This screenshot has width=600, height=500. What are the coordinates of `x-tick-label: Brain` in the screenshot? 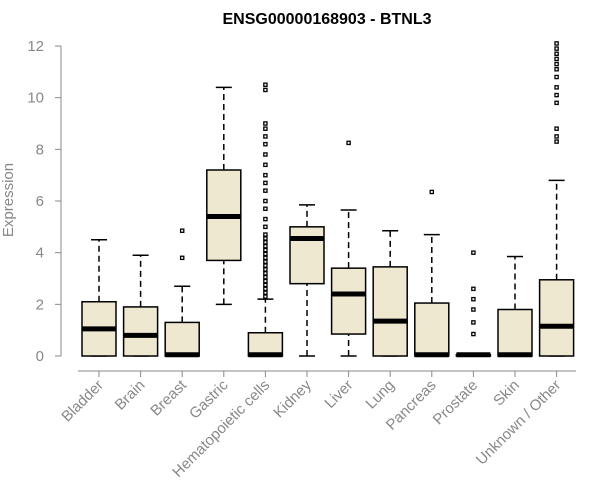 It's located at (130, 395).